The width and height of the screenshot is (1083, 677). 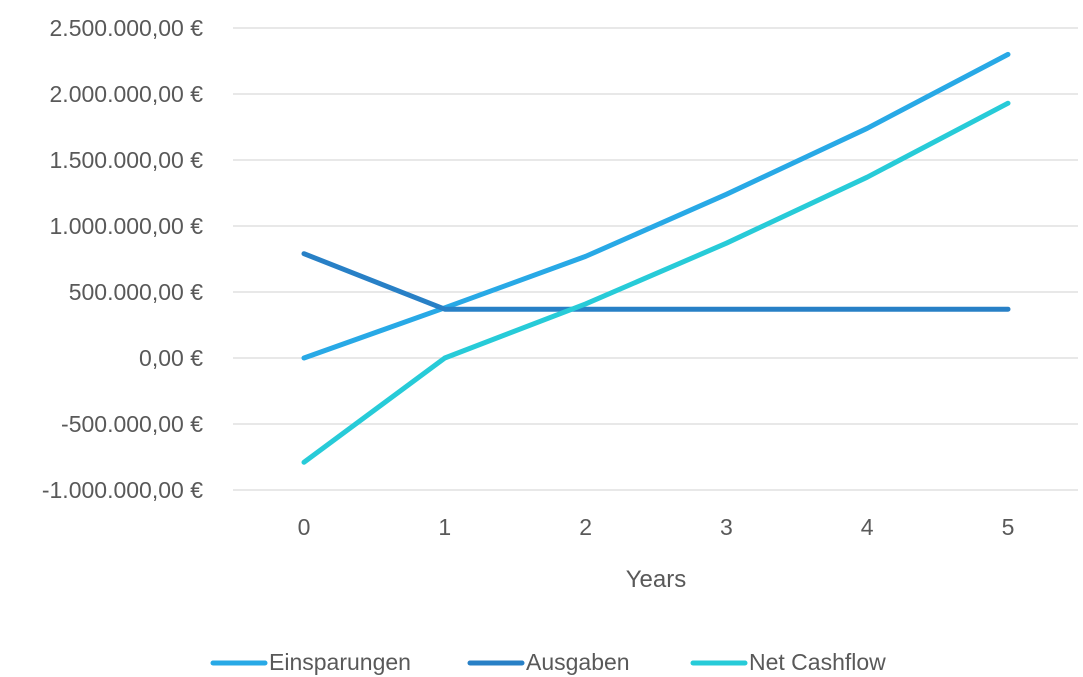 I want to click on x-tick-label: 5, so click(x=1008, y=527).